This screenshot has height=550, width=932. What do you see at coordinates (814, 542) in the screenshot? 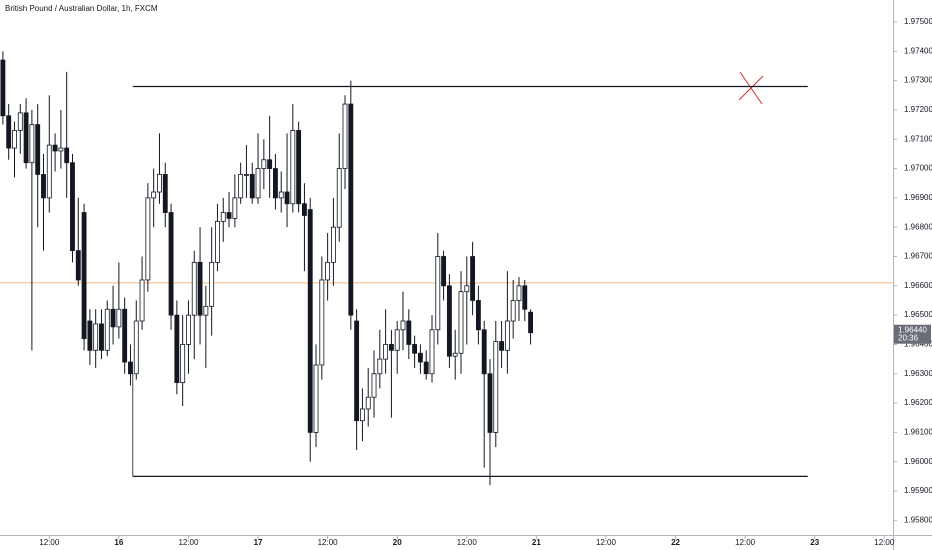
I see `x-tick-label: 23` at bounding box center [814, 542].